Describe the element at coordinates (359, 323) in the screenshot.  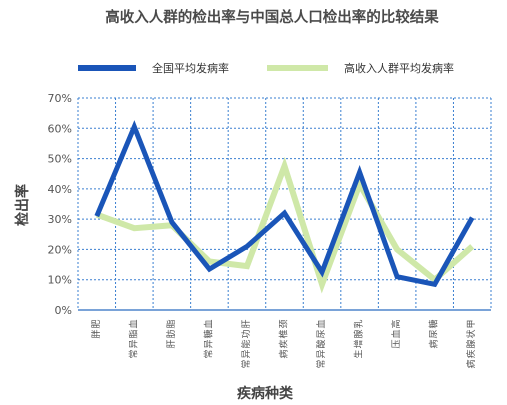
I see `x-tick-char: 乳` at that location.